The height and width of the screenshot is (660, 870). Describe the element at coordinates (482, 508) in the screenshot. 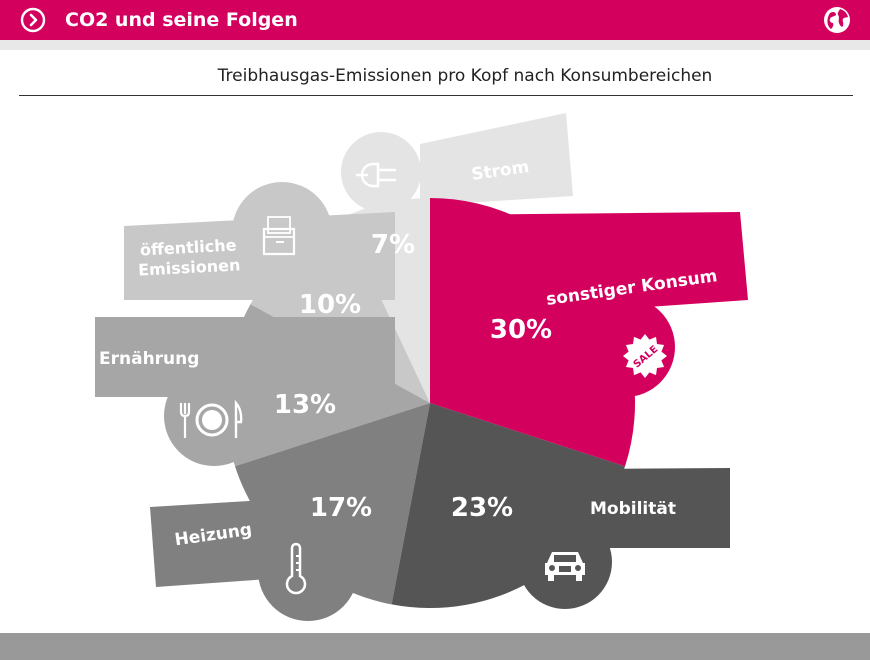

I see `value-label-mobilitaet: 23%` at that location.